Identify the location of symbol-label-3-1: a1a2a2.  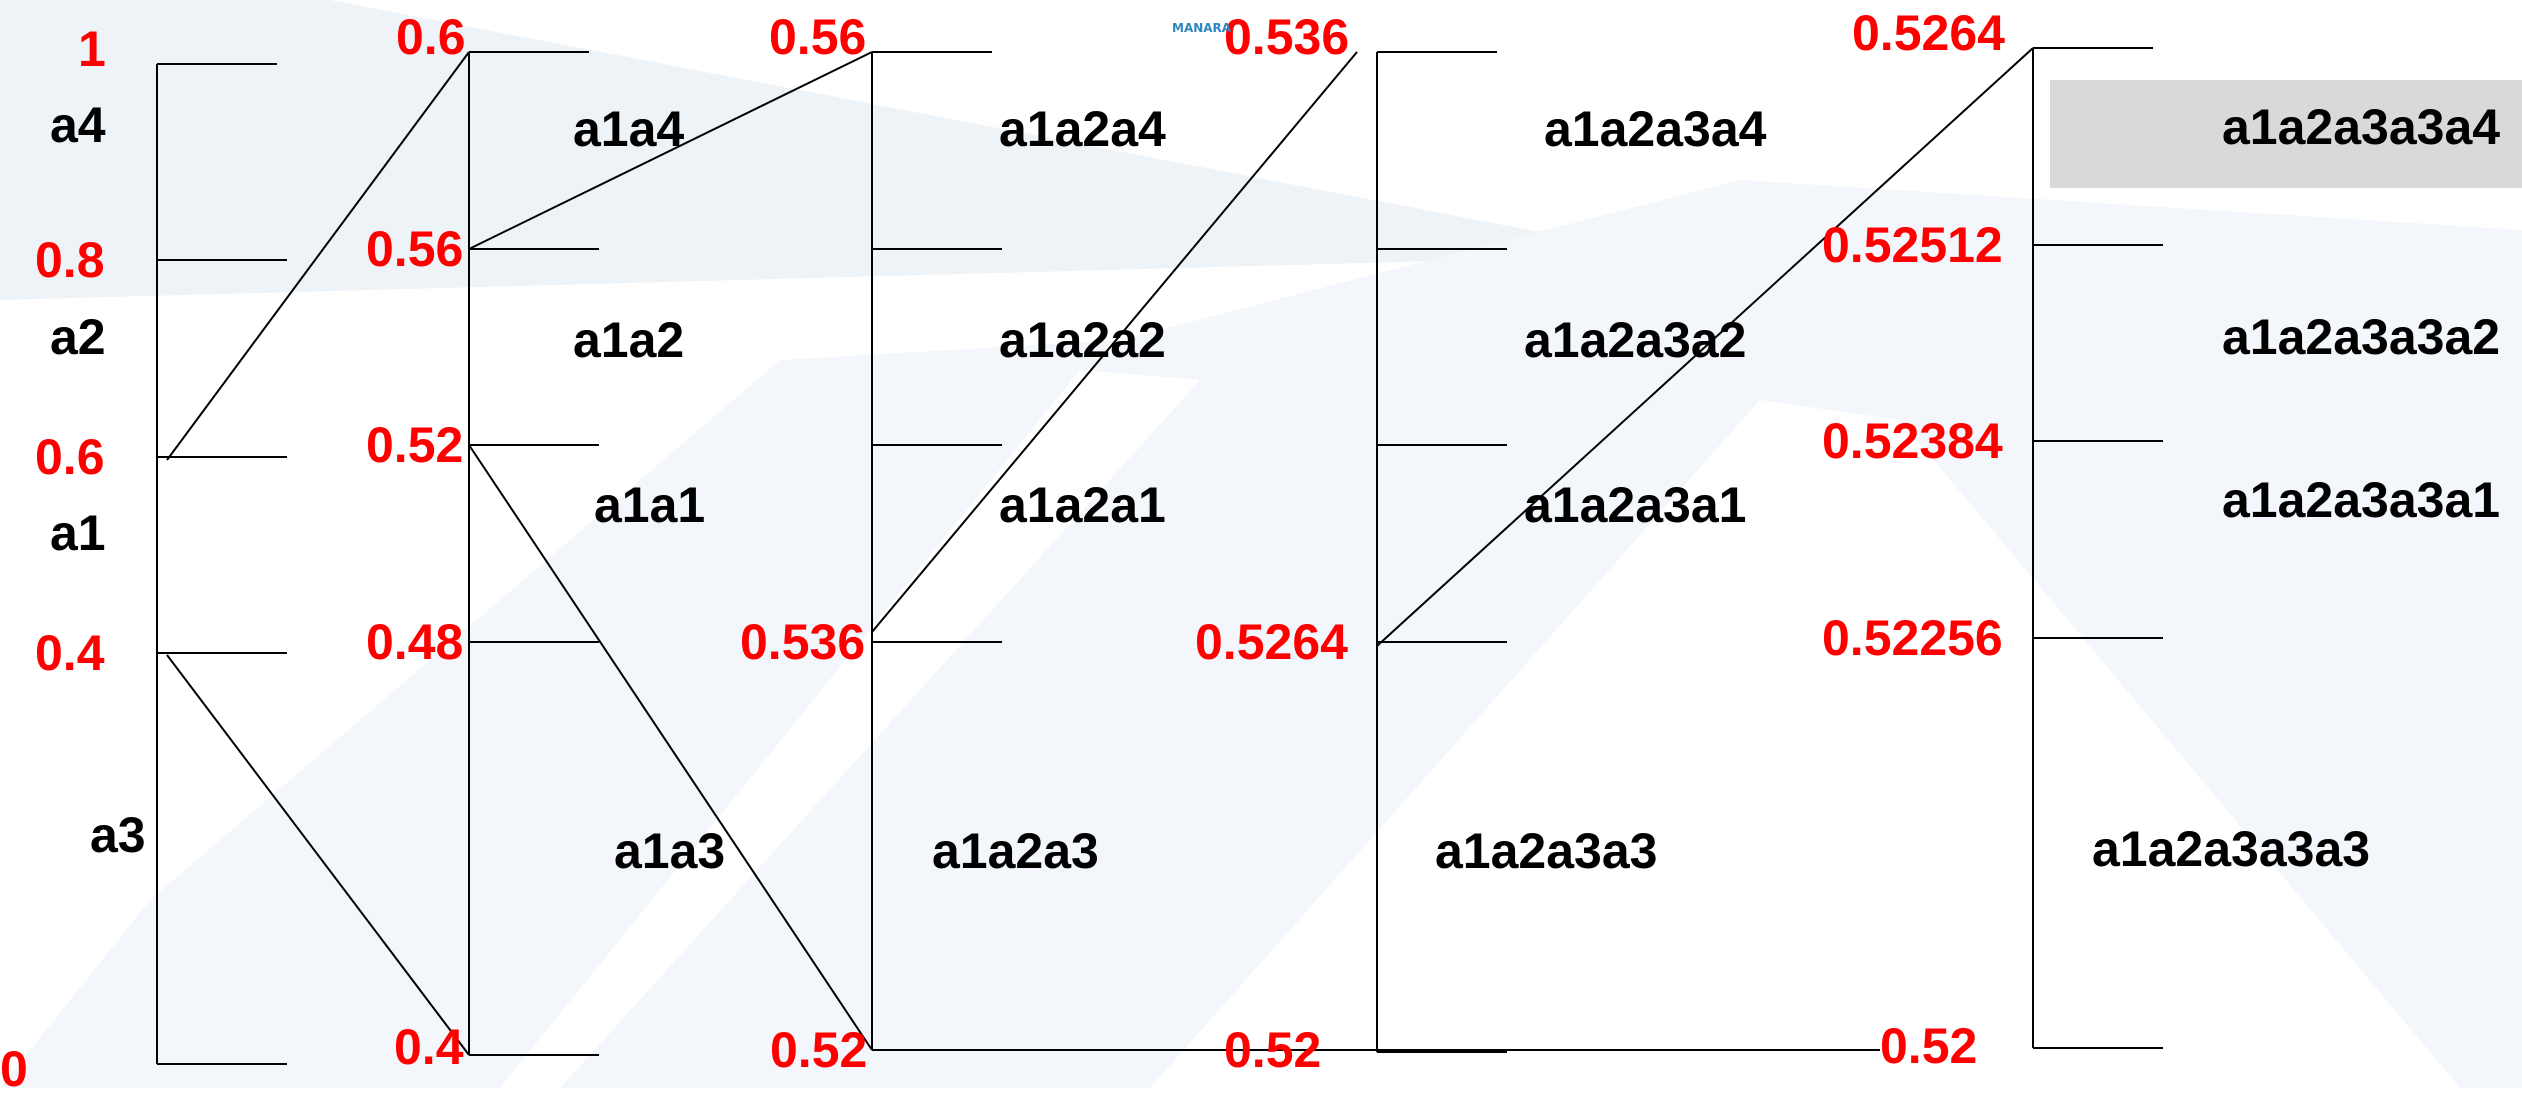
(1082, 340).